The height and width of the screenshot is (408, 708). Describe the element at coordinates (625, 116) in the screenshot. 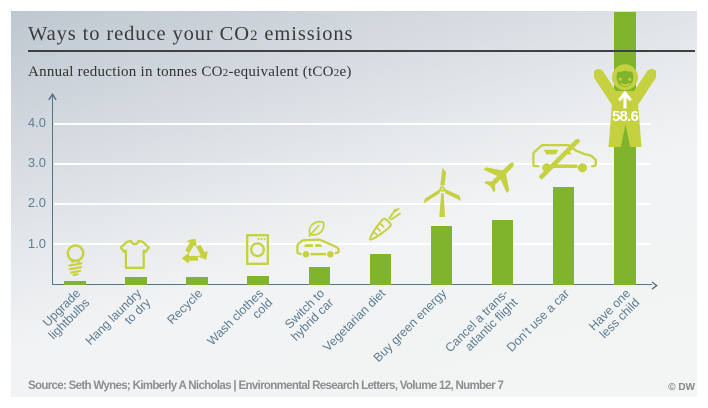

I see `svg-text: 58.6` at that location.